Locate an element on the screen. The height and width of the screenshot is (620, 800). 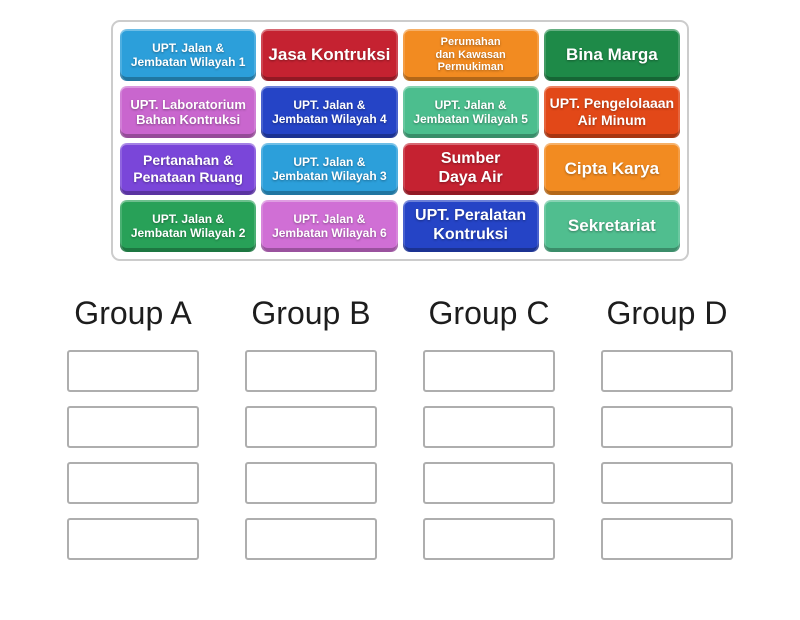
tile: UPT. Peralatan Kontruksi is located at coordinates (470, 226).